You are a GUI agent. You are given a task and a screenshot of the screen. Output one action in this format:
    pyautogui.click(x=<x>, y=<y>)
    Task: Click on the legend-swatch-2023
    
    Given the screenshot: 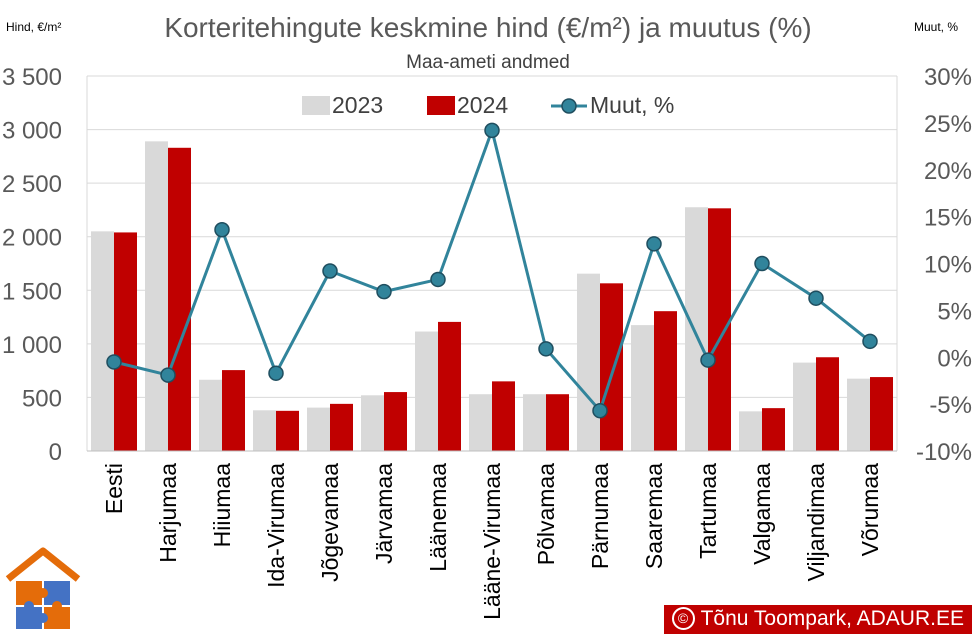 What is the action you would take?
    pyautogui.click(x=316, y=105)
    